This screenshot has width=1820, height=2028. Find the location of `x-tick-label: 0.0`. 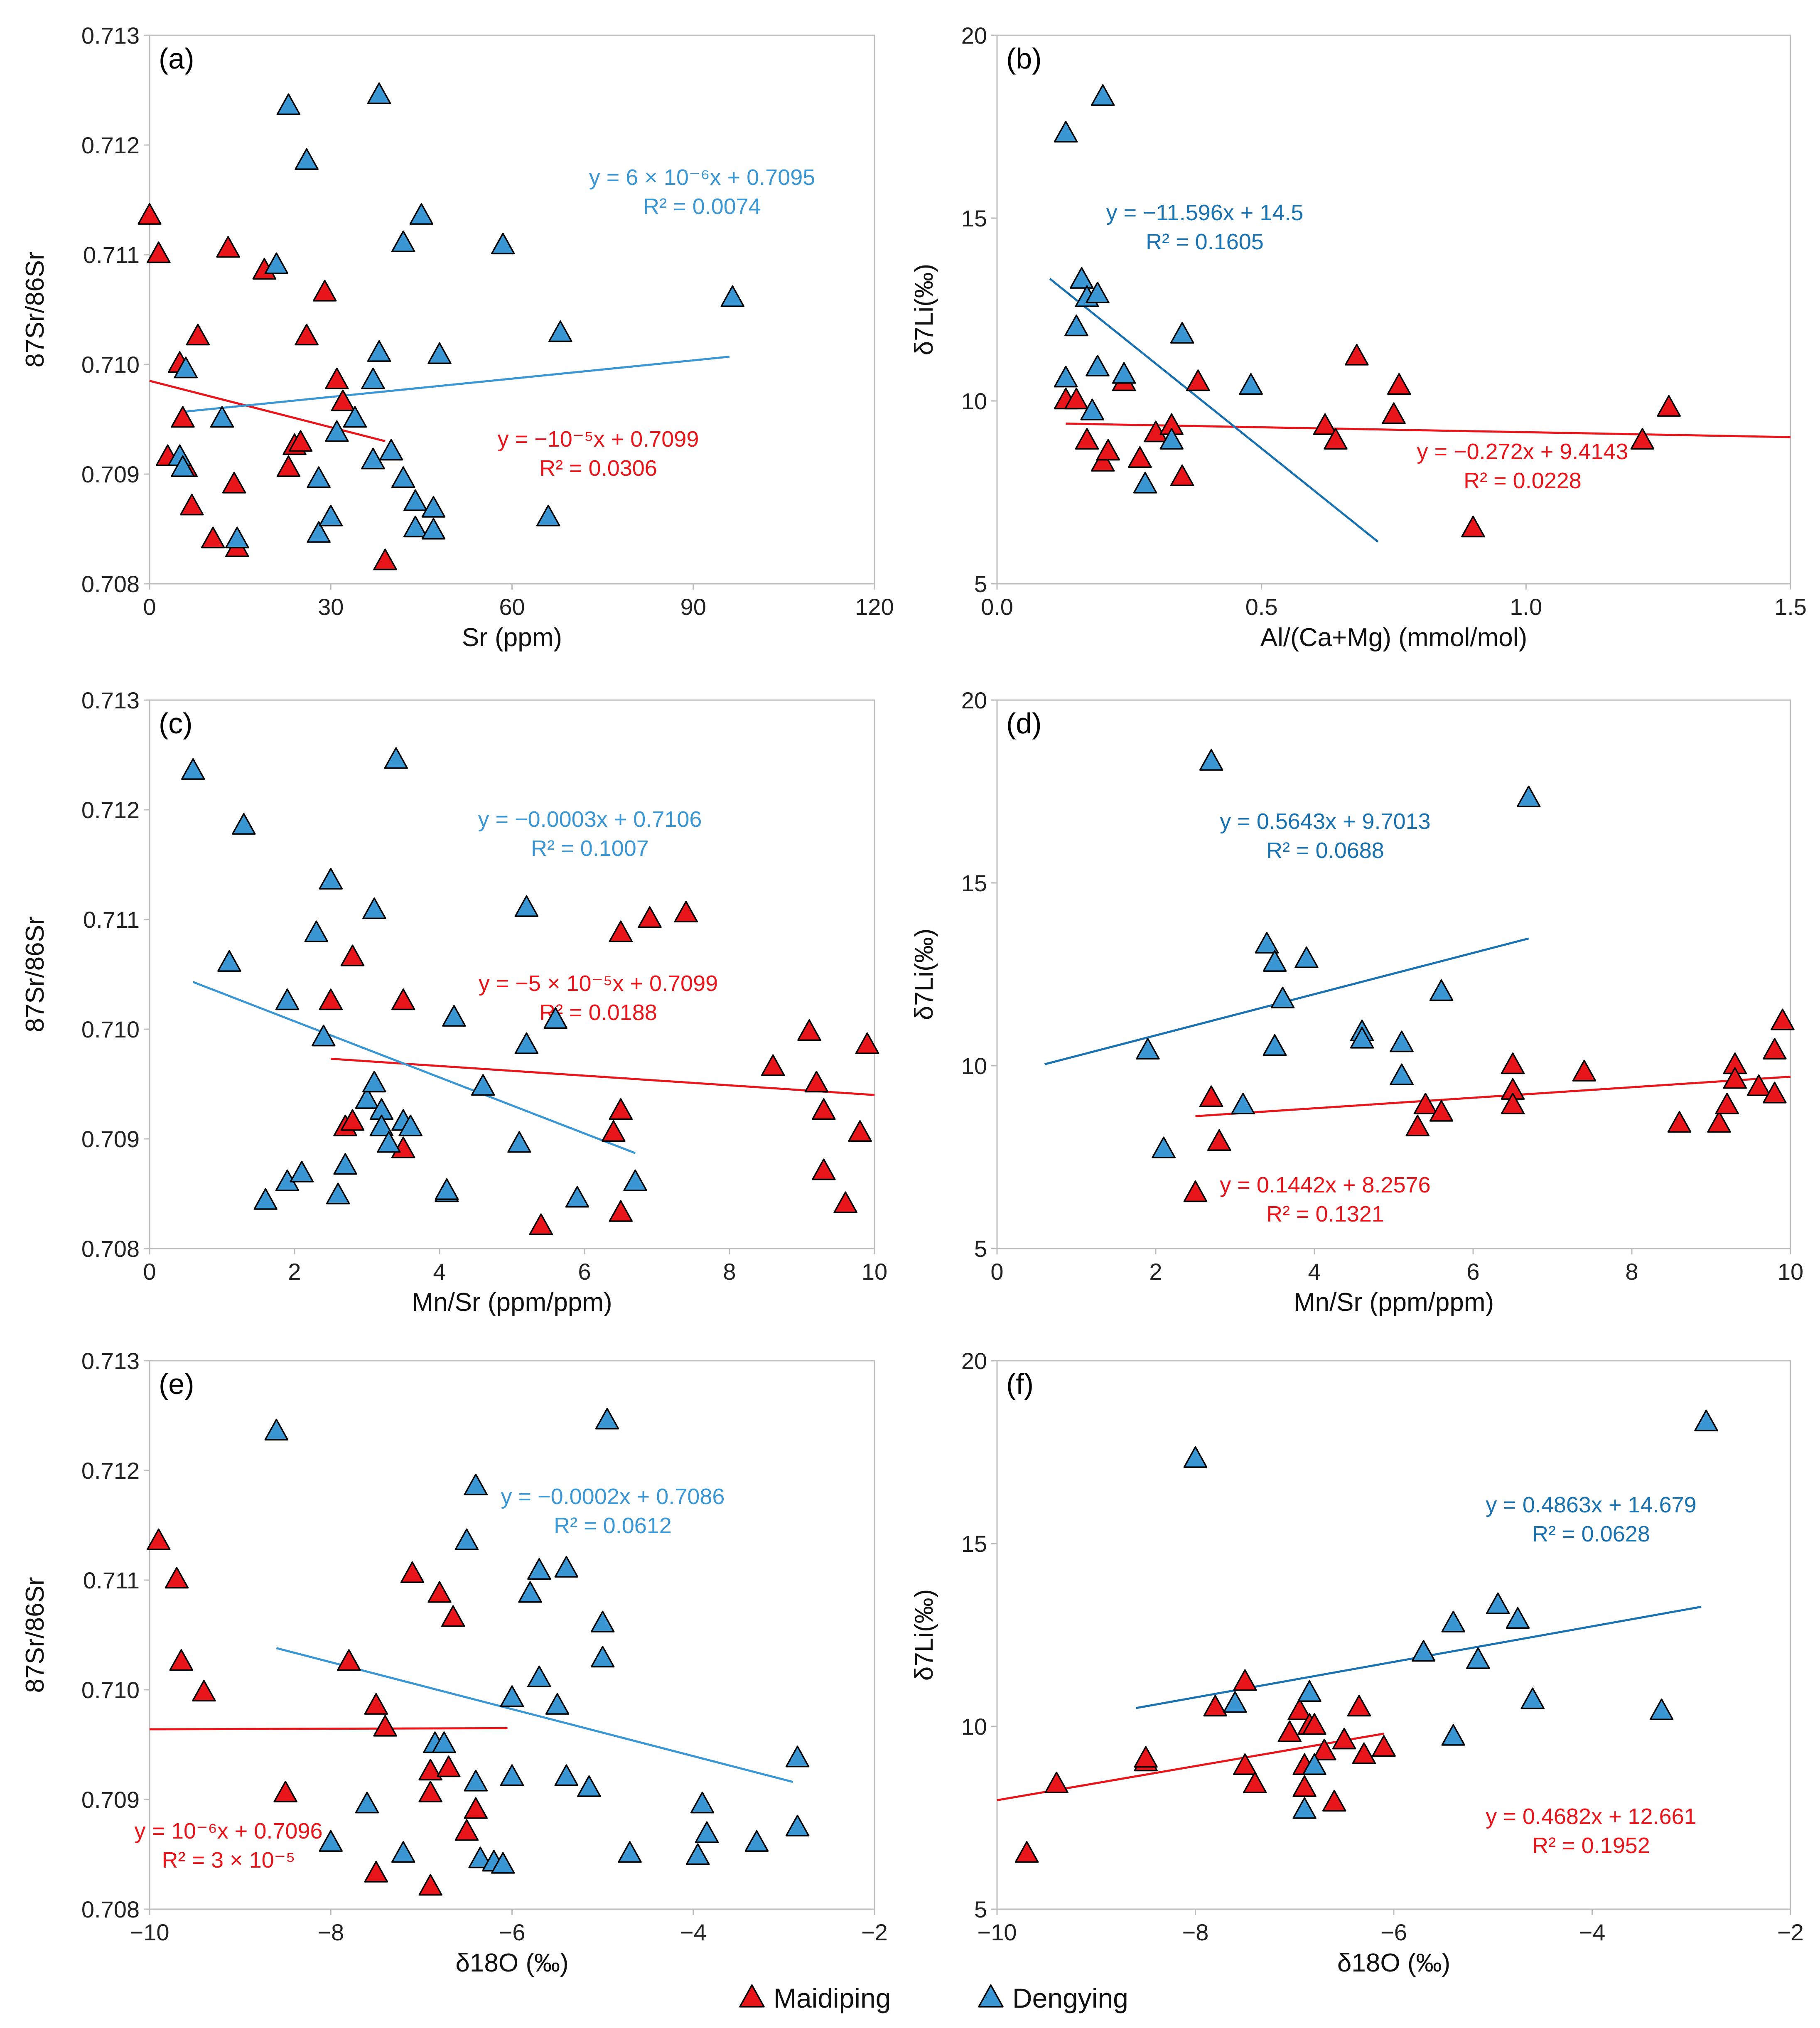

x-tick-label: 0.0 is located at coordinates (997, 607).